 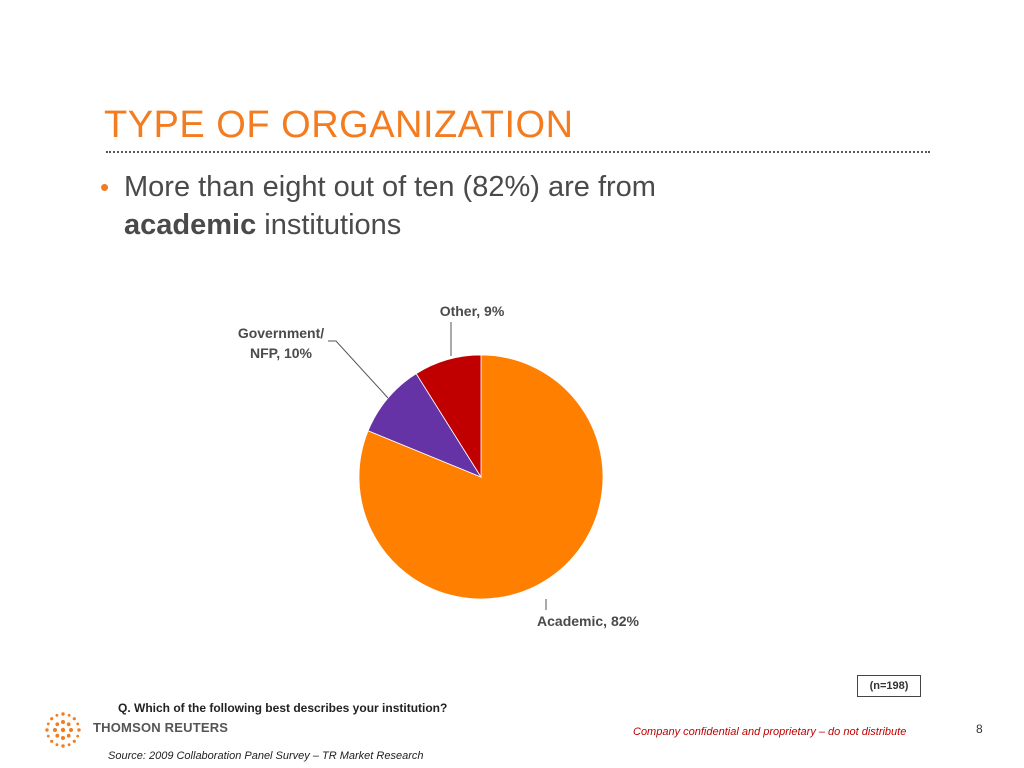 I want to click on dotted-divider, so click(x=518, y=152).